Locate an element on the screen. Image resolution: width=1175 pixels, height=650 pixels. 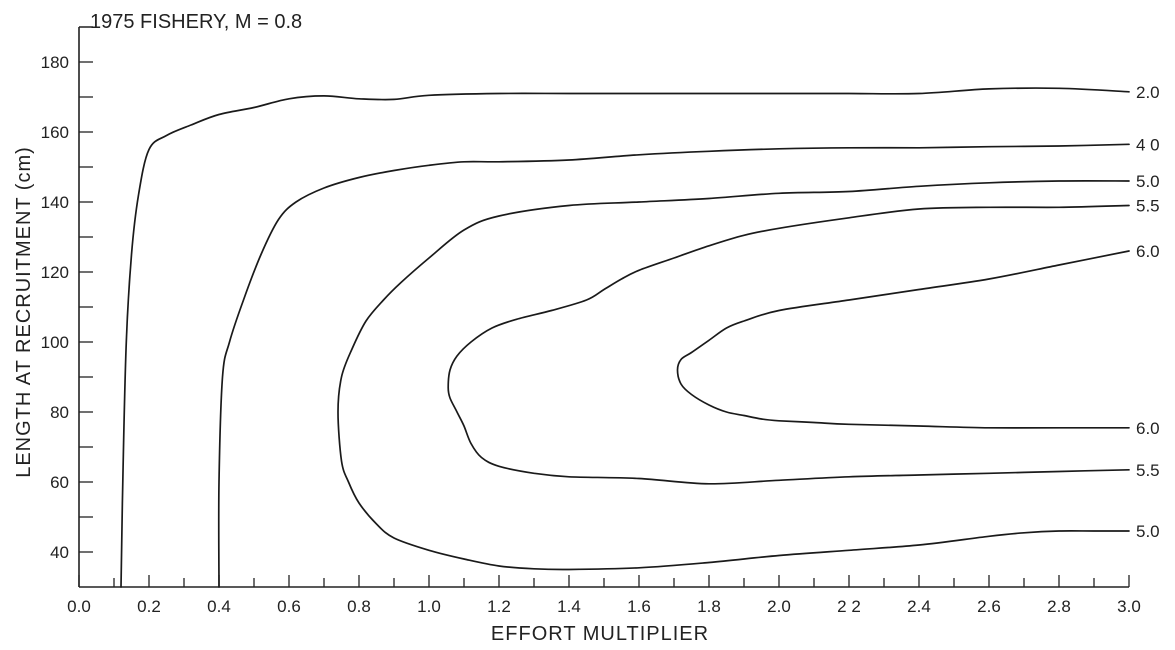
x-axis-label: EFFORT MULTIPLIER is located at coordinates (600, 634).